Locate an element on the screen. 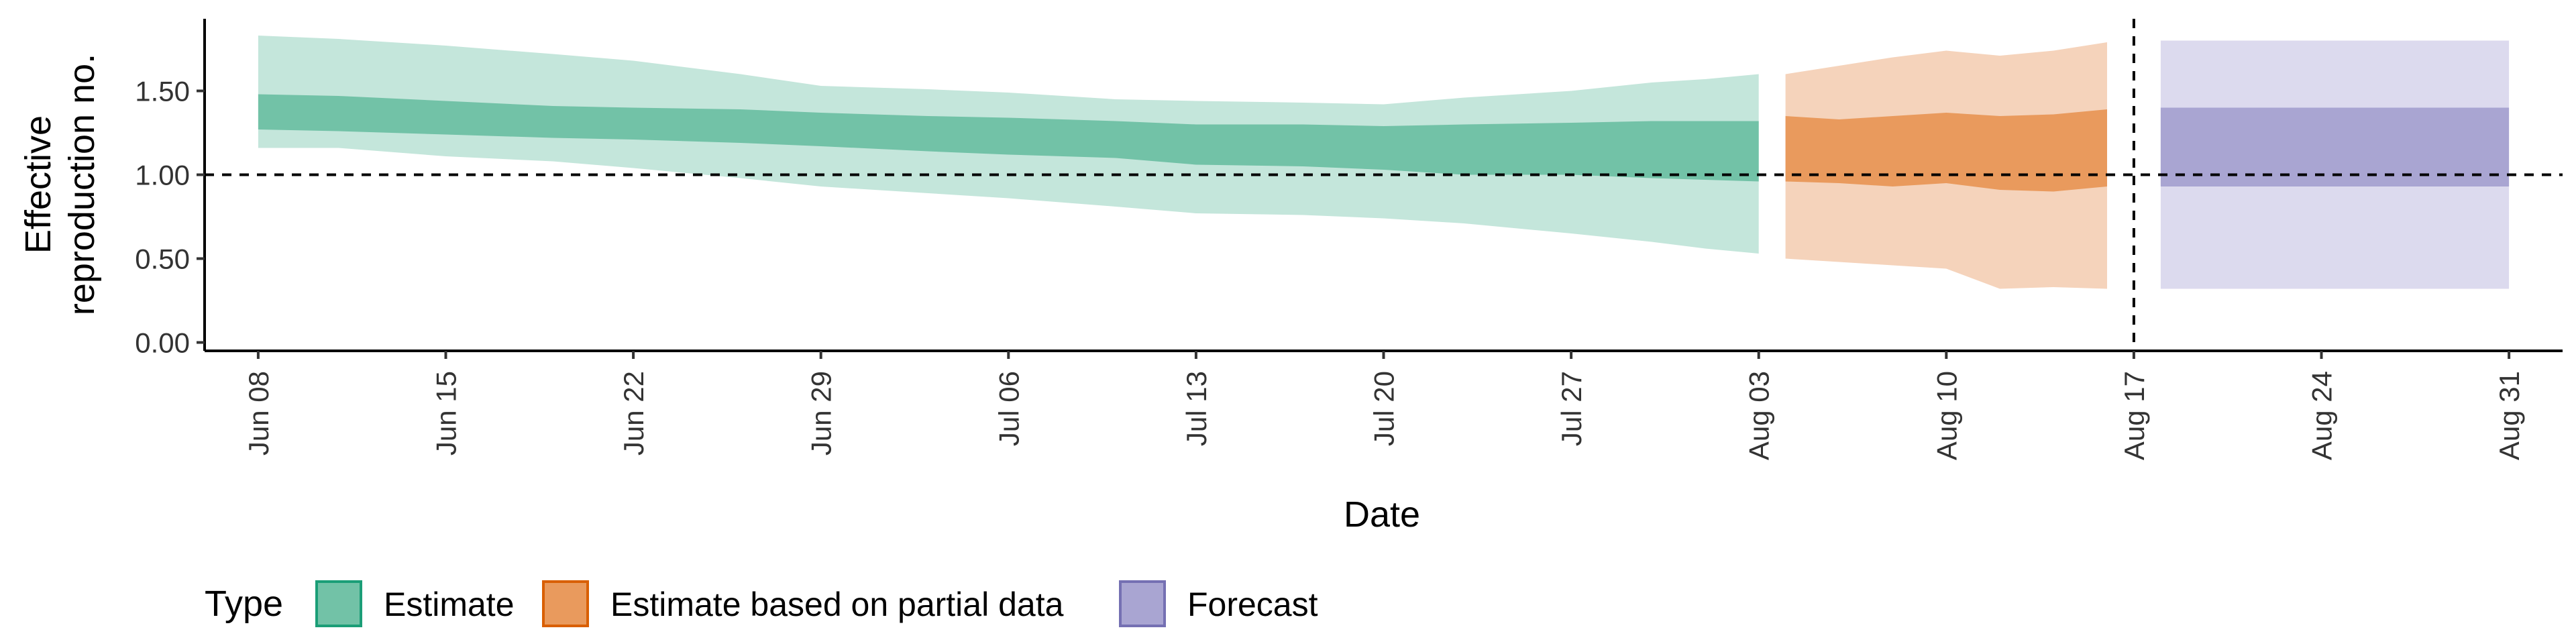 Image resolution: width=2576 pixels, height=644 pixels. legend-label-partial: Estimate based on partial data is located at coordinates (837, 604).